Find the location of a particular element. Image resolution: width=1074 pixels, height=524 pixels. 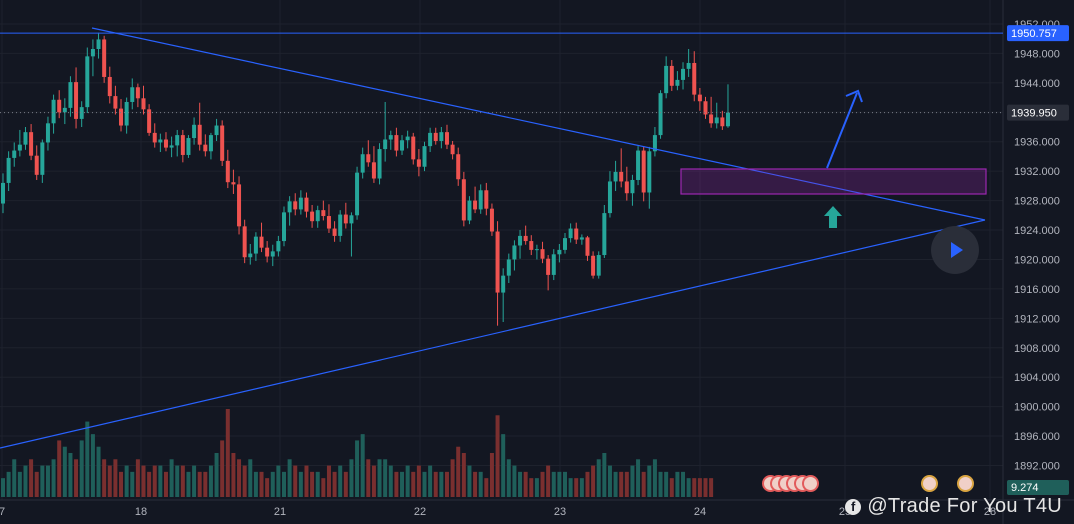

x-tick-label: 23 is located at coordinates (560, 512).